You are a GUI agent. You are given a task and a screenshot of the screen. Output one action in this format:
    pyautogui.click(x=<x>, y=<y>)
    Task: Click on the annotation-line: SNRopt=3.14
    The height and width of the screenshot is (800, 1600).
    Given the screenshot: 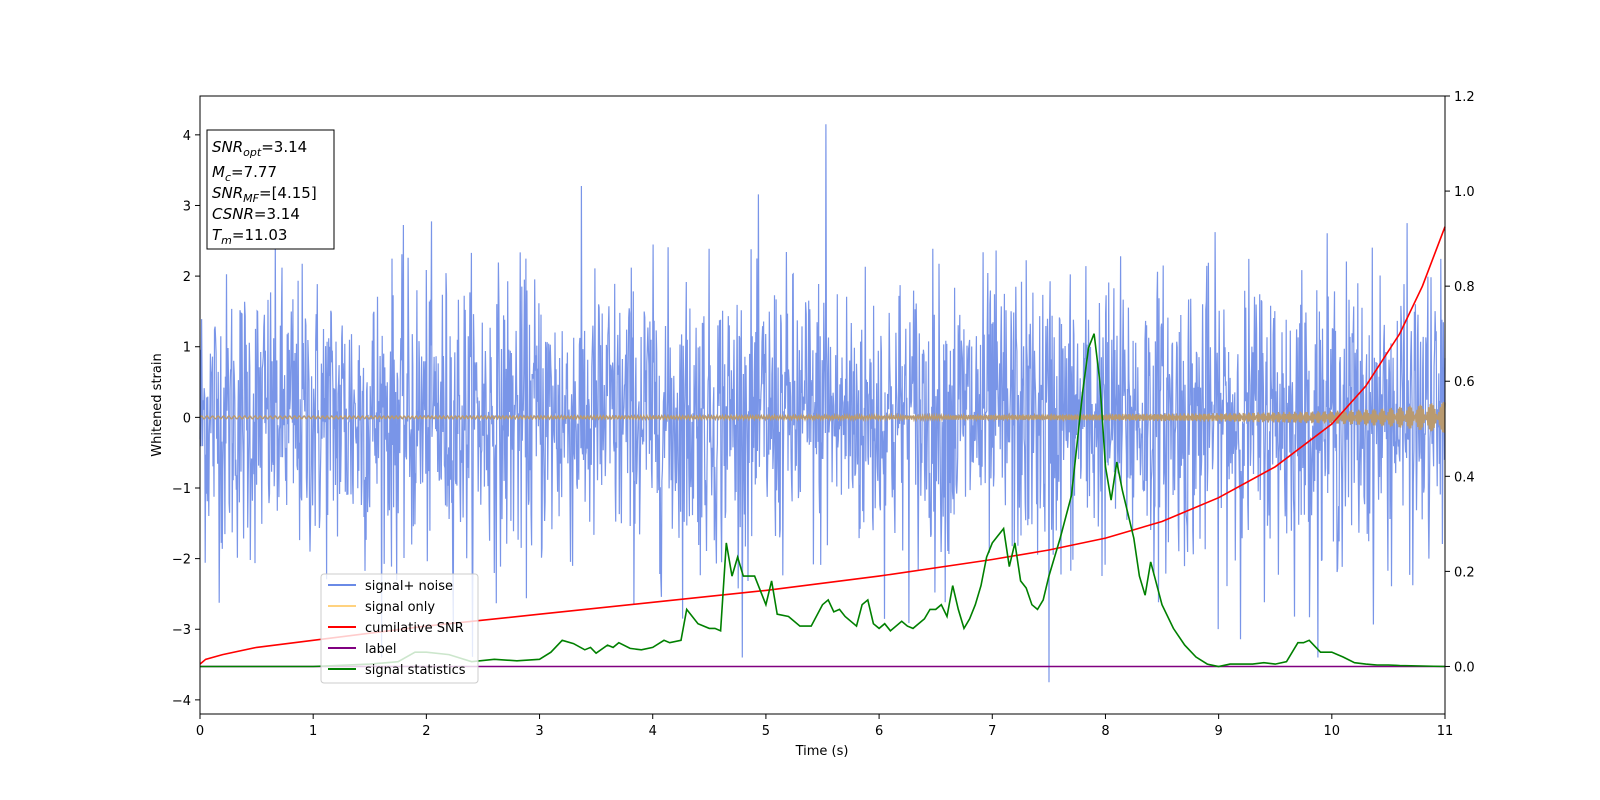 What is the action you would take?
    pyautogui.click(x=259, y=148)
    